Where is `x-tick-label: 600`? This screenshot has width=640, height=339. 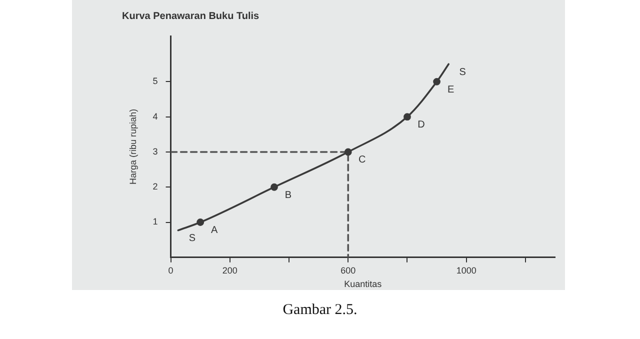
x-tick-label: 600 is located at coordinates (348, 270).